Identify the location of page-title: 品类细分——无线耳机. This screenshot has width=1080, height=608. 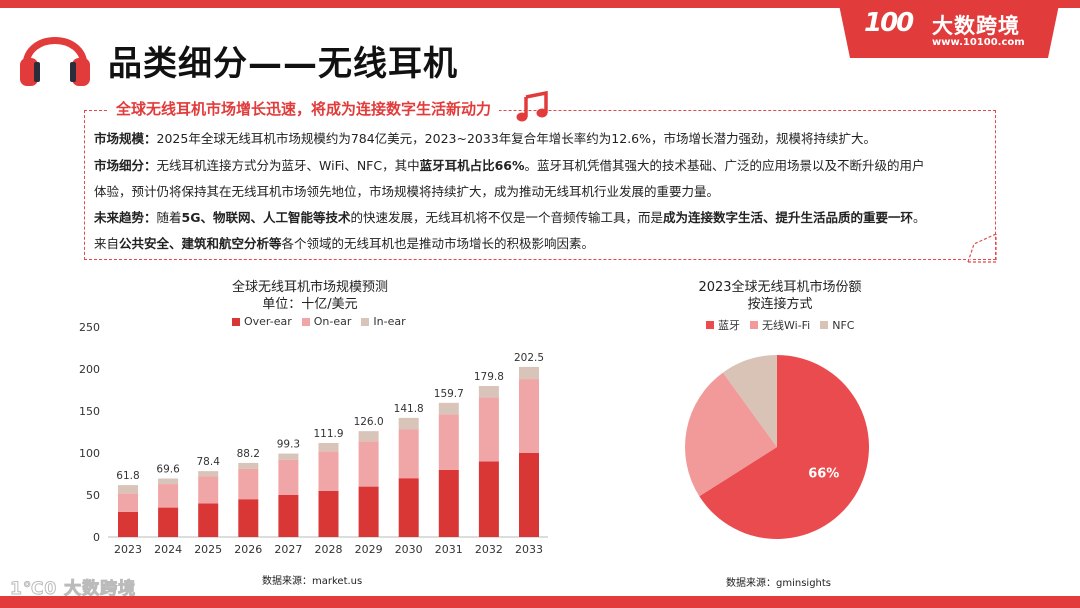
(283, 64).